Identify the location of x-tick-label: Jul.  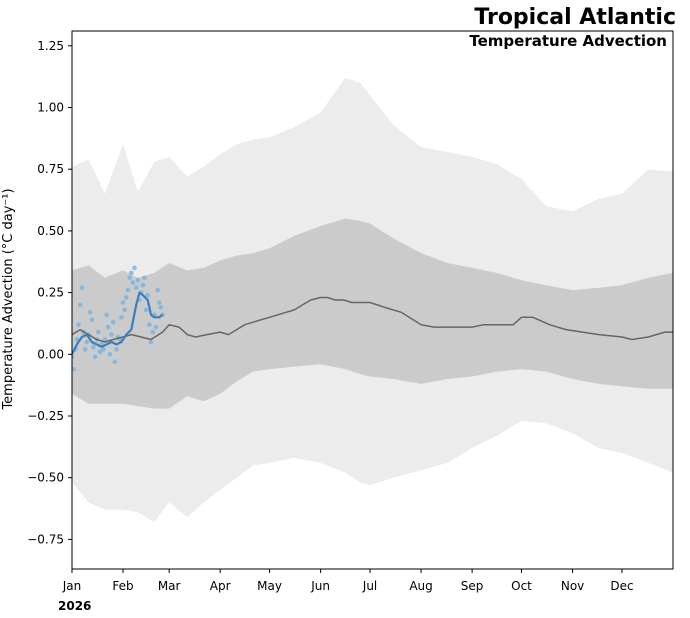
(369, 586).